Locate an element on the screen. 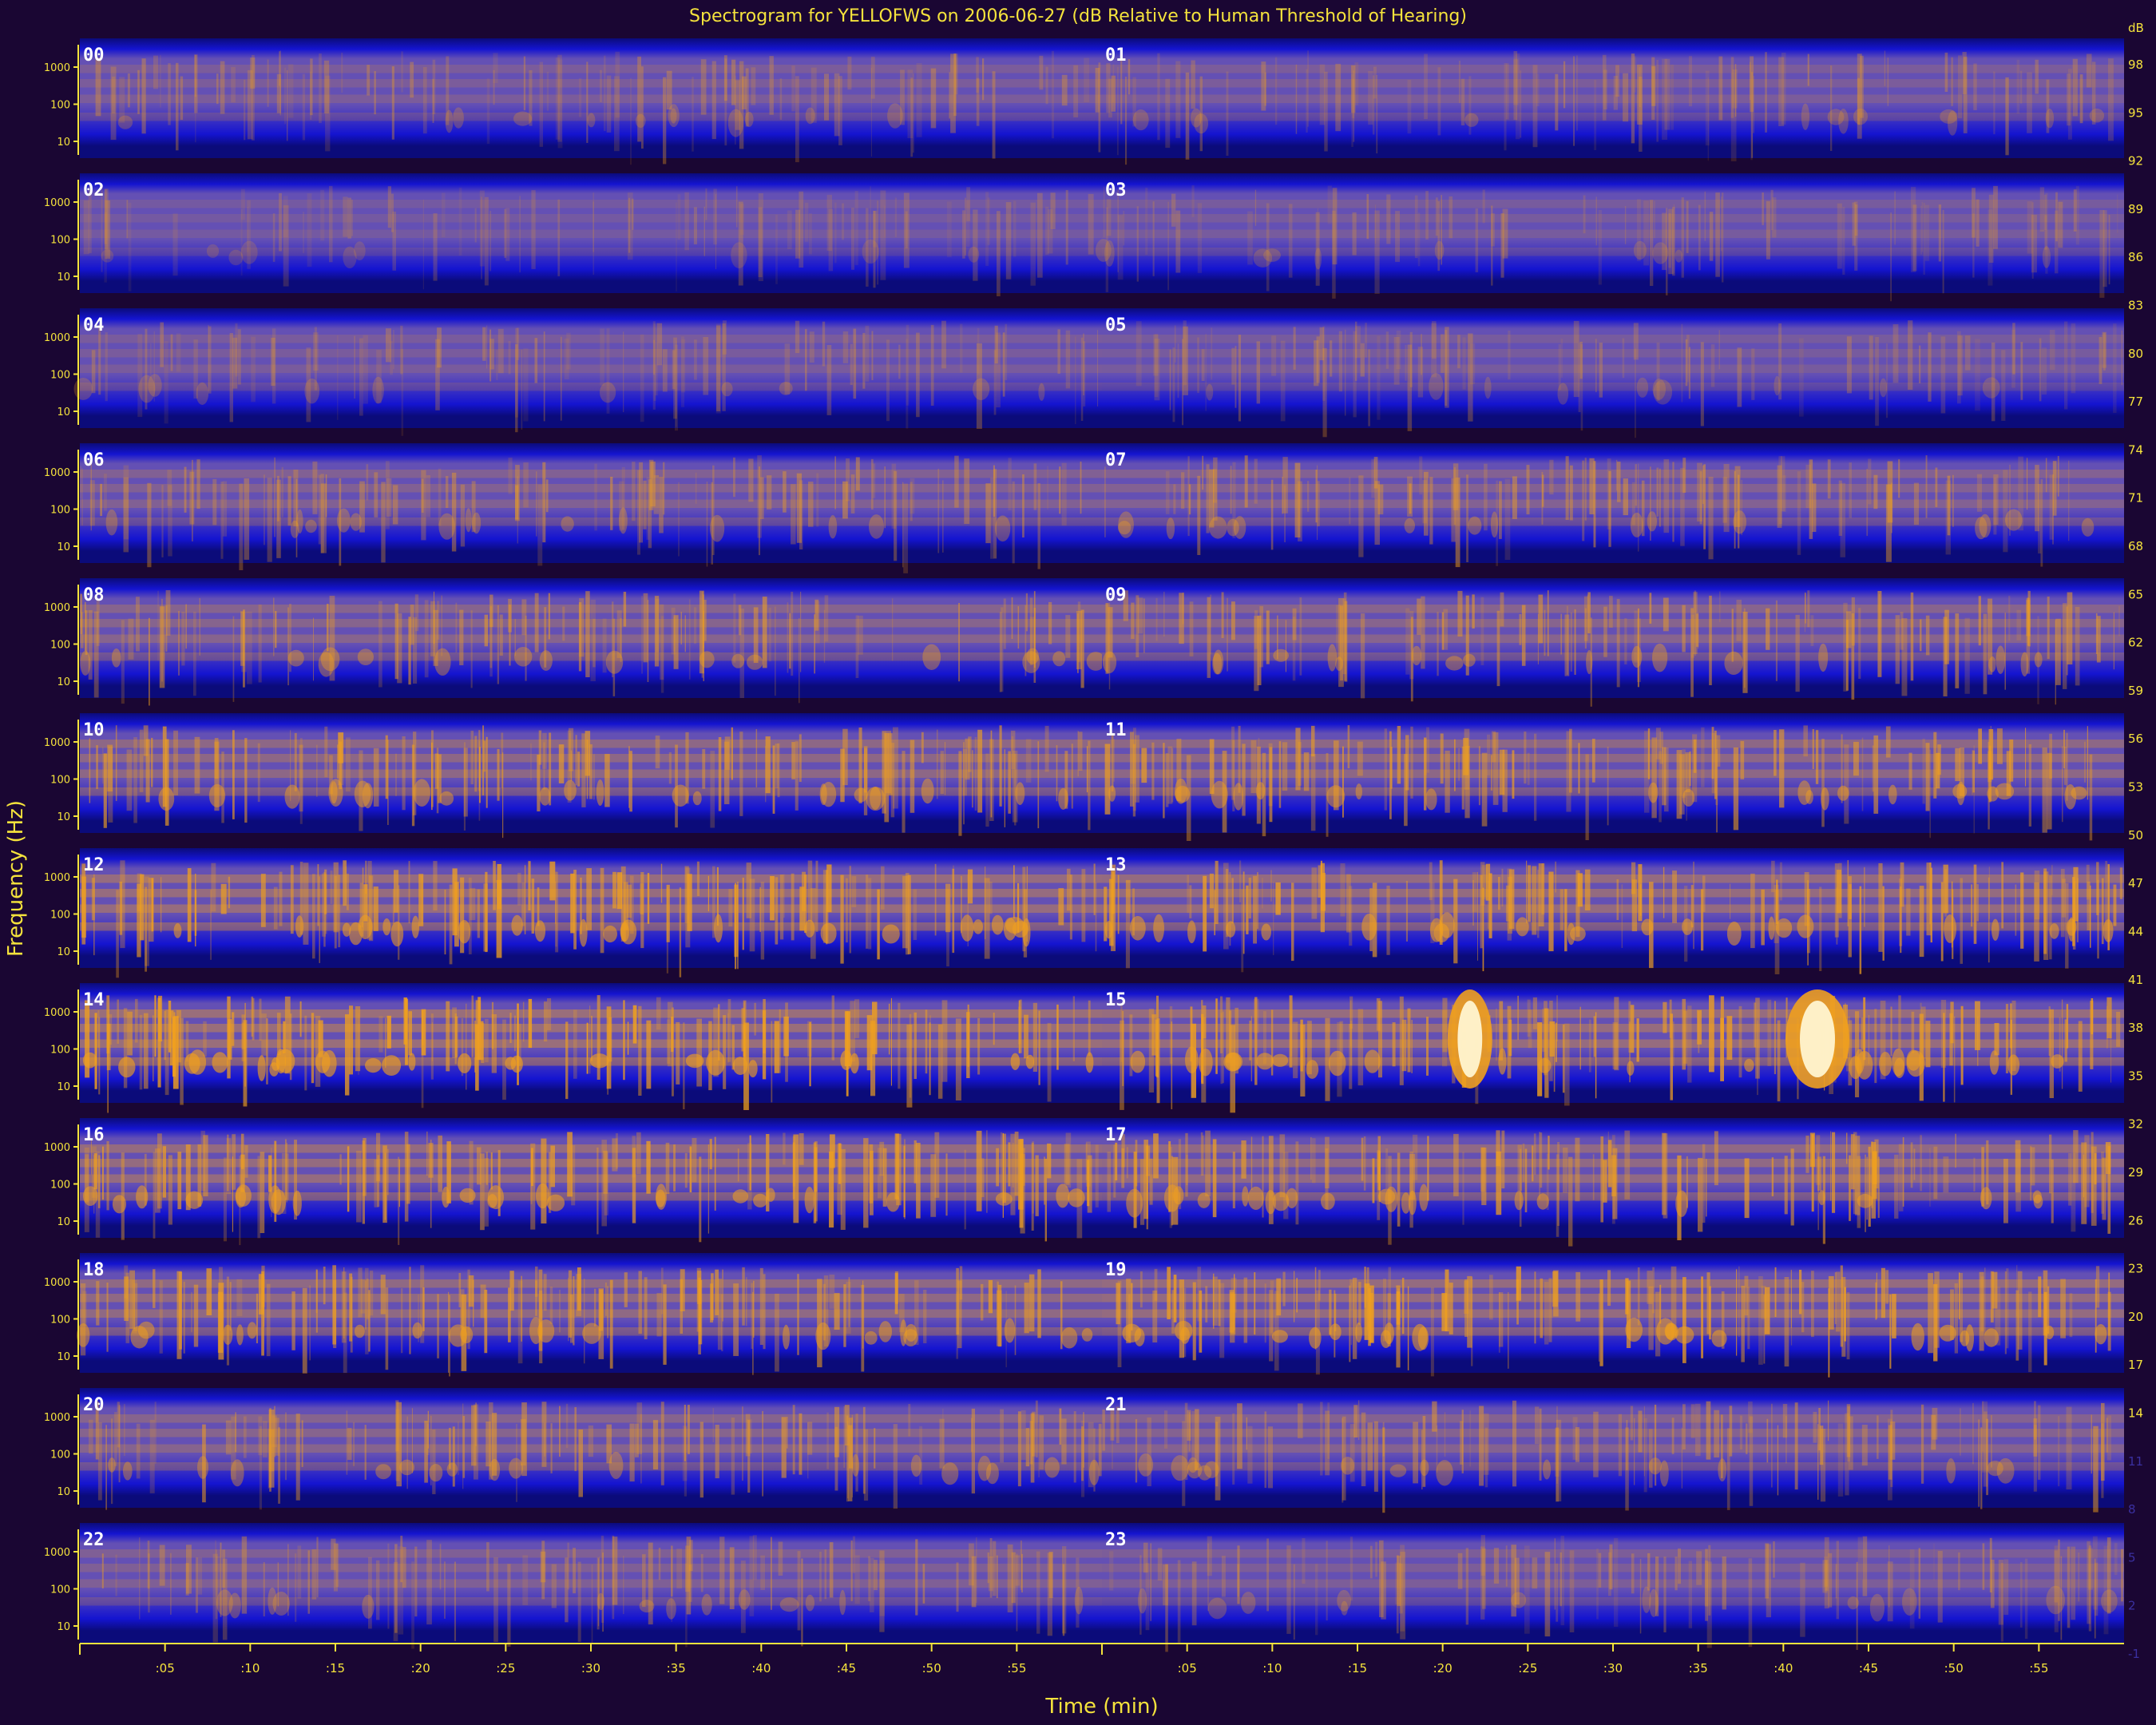 The height and width of the screenshot is (1725, 2156). y-tick-label: 100 is located at coordinates (60, 1321).